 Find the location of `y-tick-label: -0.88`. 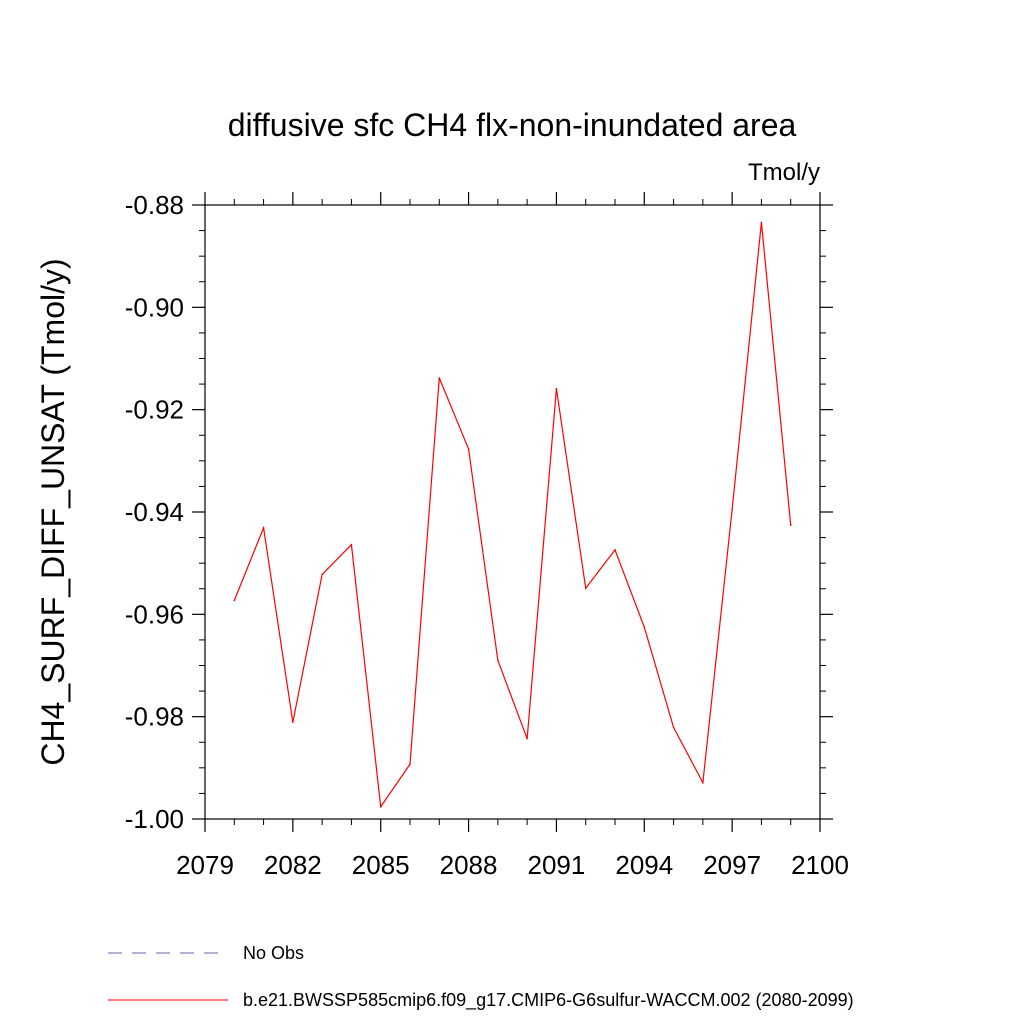

y-tick-label: -0.88 is located at coordinates (154, 205).